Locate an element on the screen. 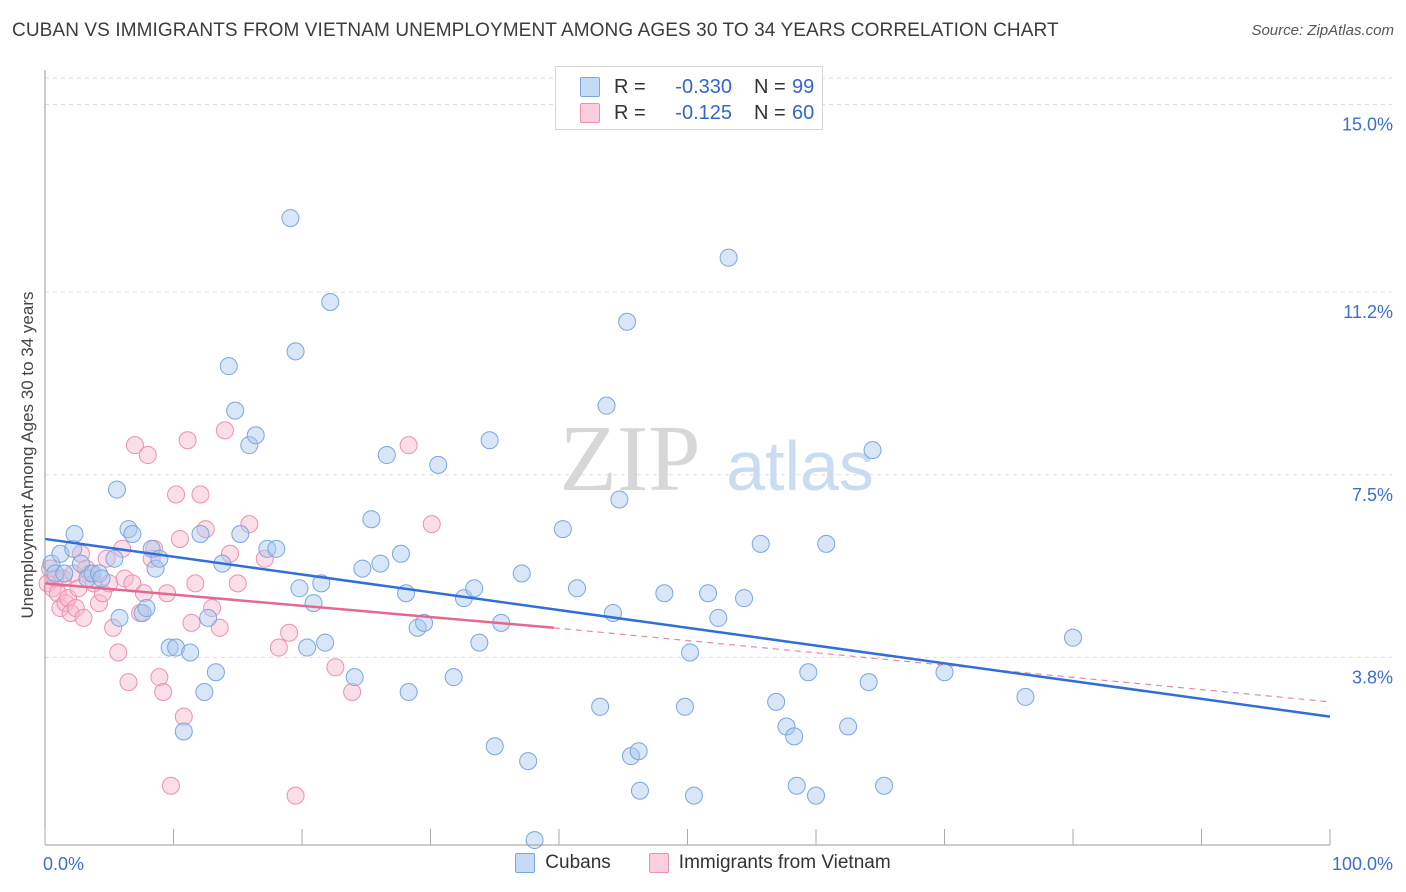 This screenshot has width=1406, height=892. legend-row-cubans: R = -0.330 N = 99 is located at coordinates (697, 87).